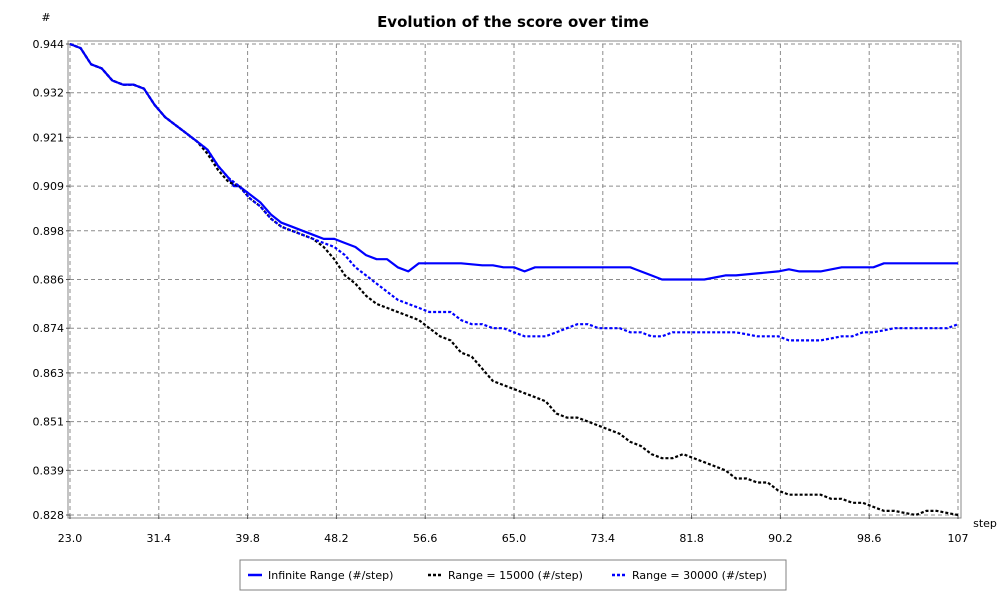  What do you see at coordinates (336, 538) in the screenshot?
I see `x-tick-label: 48.2` at bounding box center [336, 538].